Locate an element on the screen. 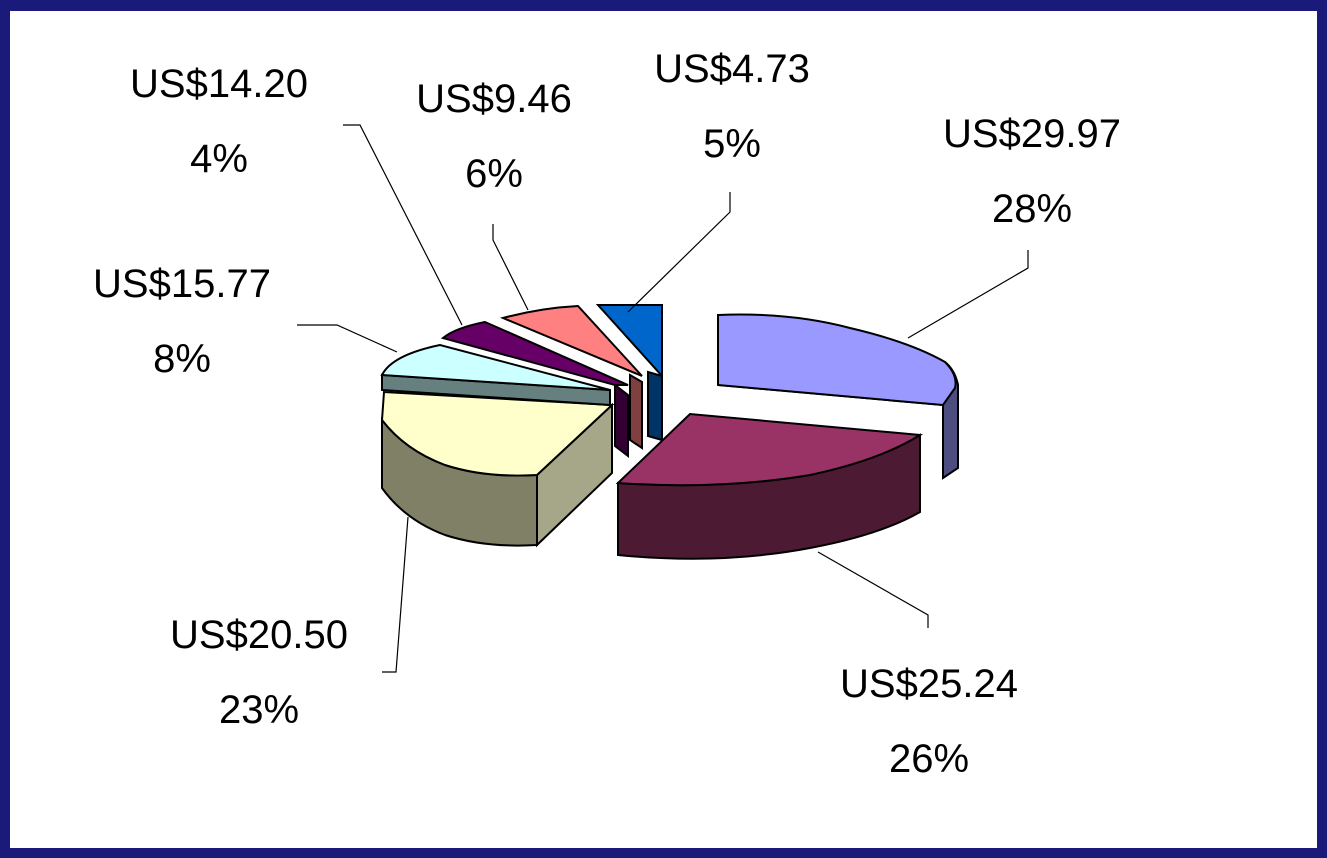 Image resolution: width=1327 pixels, height=858 pixels. pie-slice-9-46-side is located at coordinates (636, 411).